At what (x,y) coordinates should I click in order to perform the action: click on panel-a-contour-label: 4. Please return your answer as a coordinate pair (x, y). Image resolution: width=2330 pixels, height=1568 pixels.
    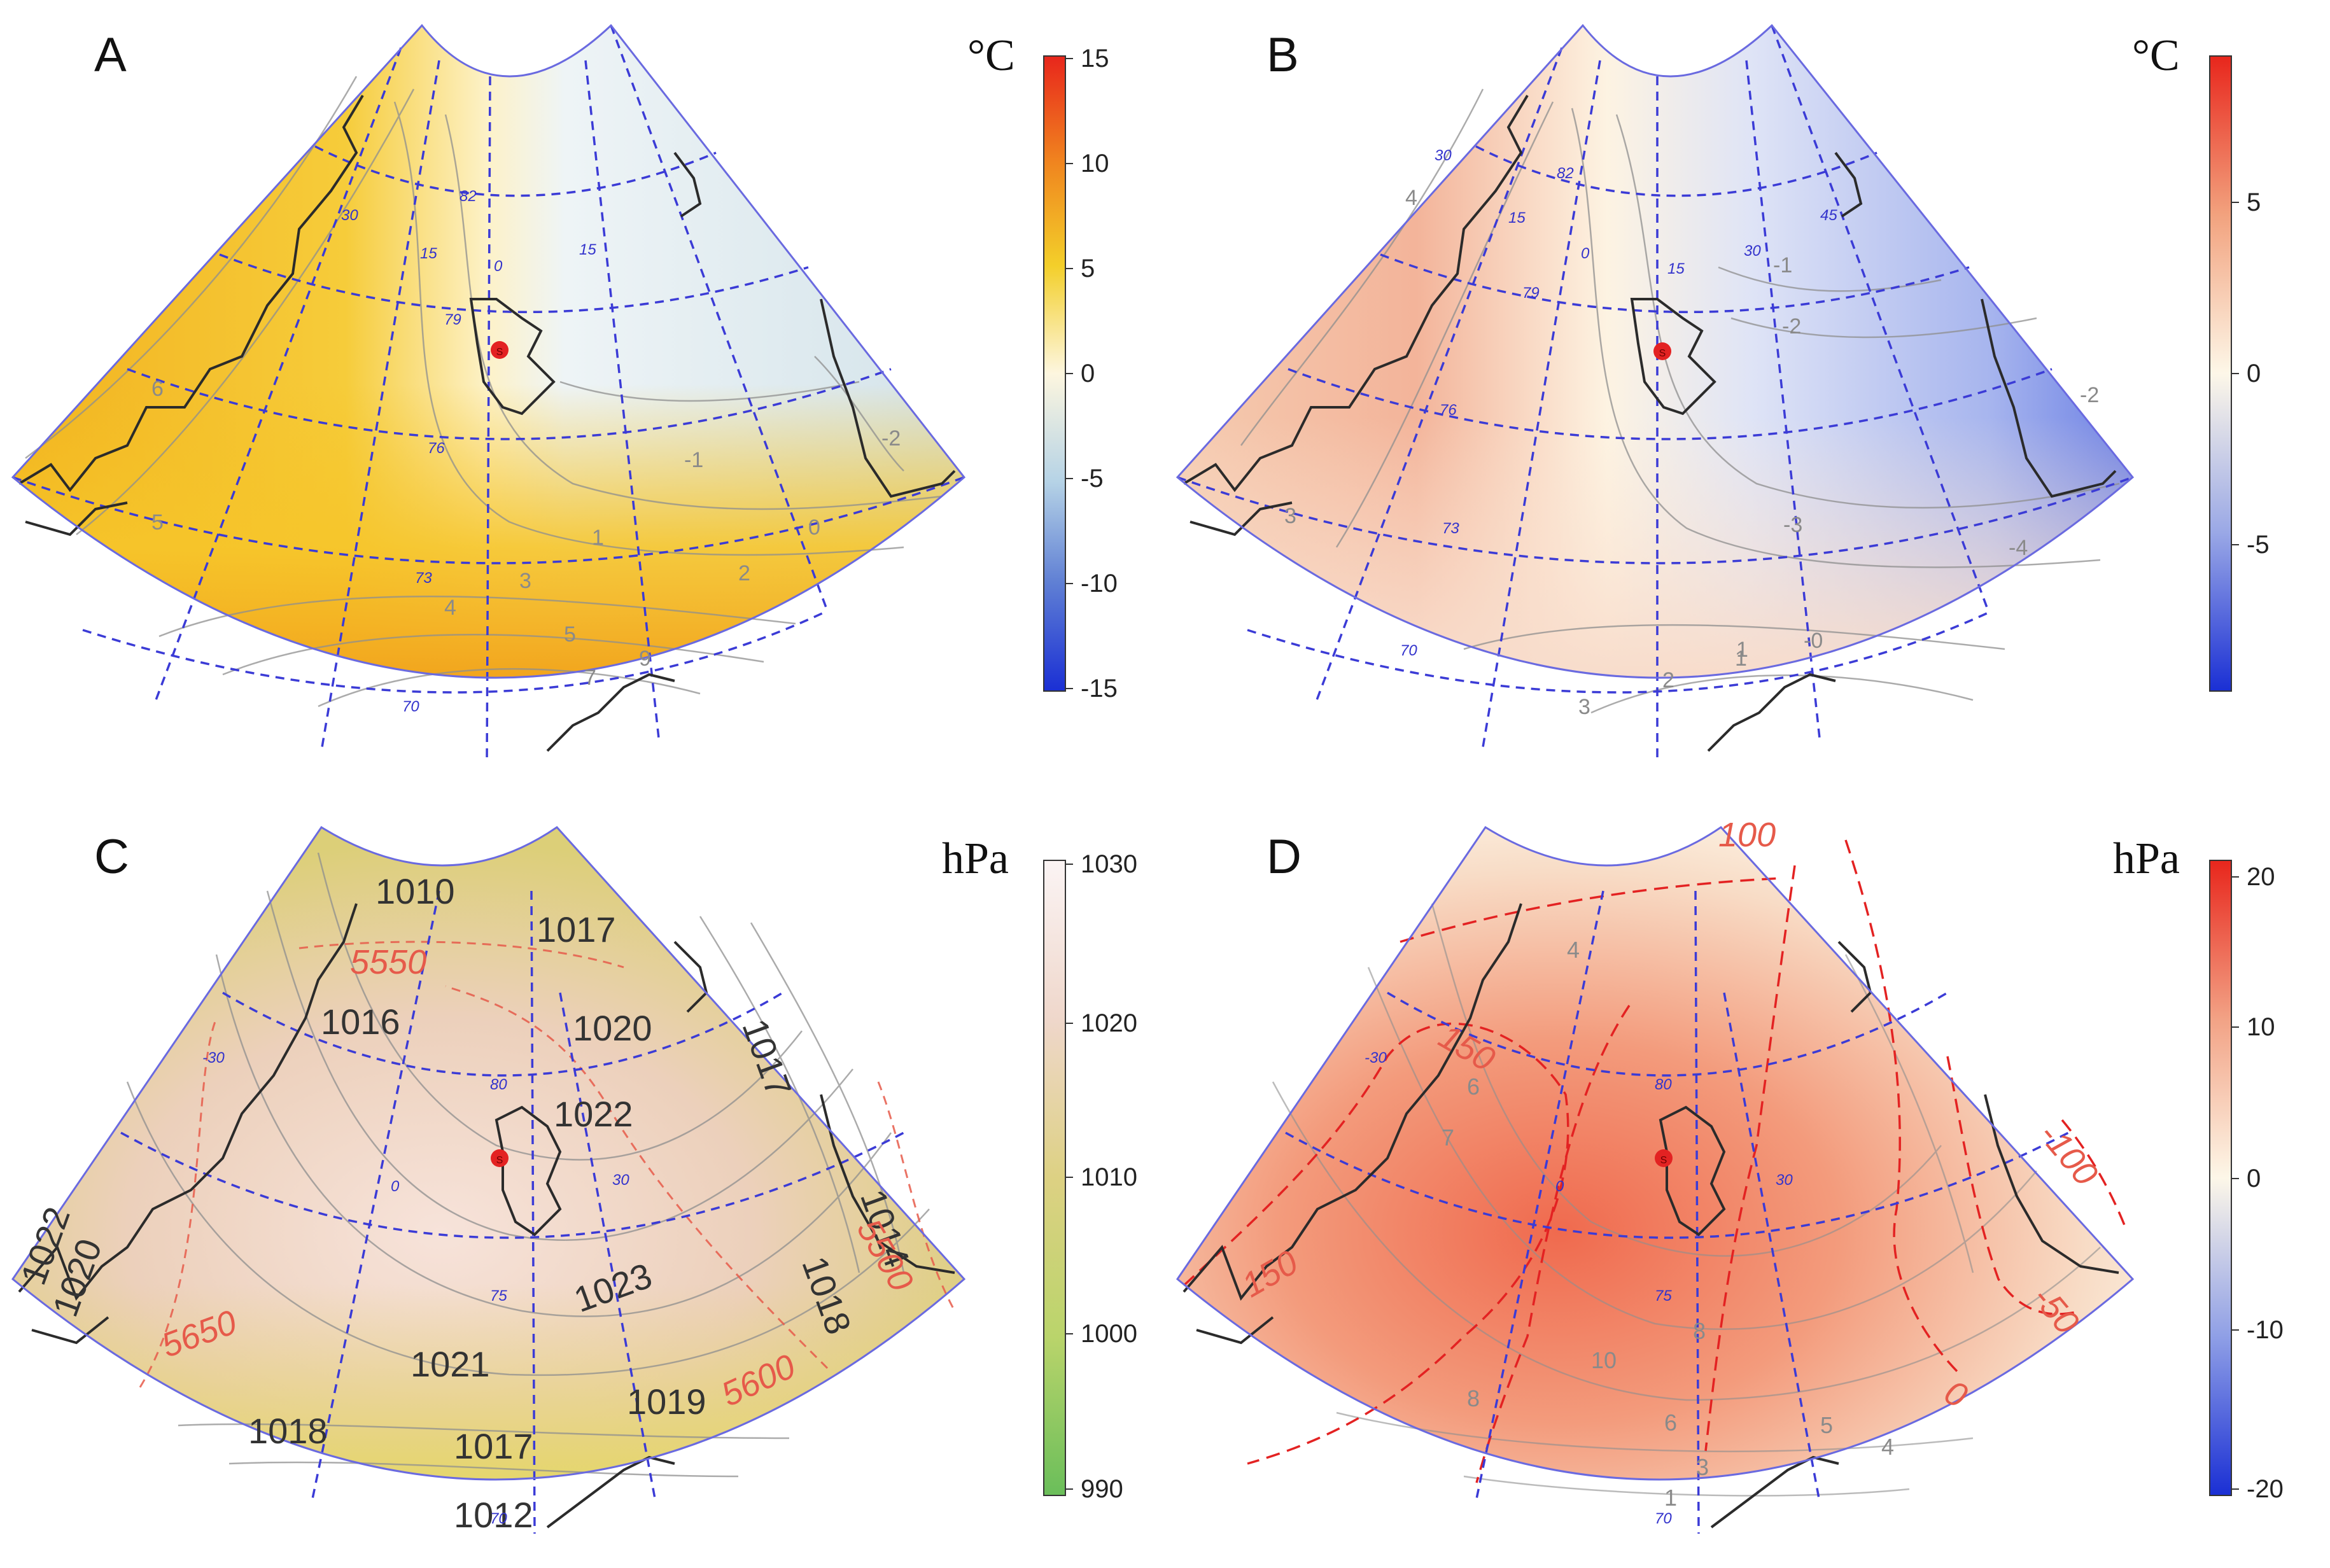
    Looking at the image, I should click on (450, 608).